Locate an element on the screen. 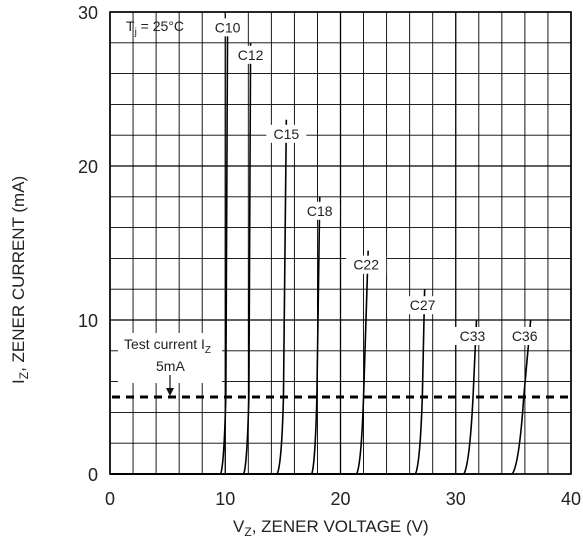  curve-label-c27: C27 is located at coordinates (423, 305).